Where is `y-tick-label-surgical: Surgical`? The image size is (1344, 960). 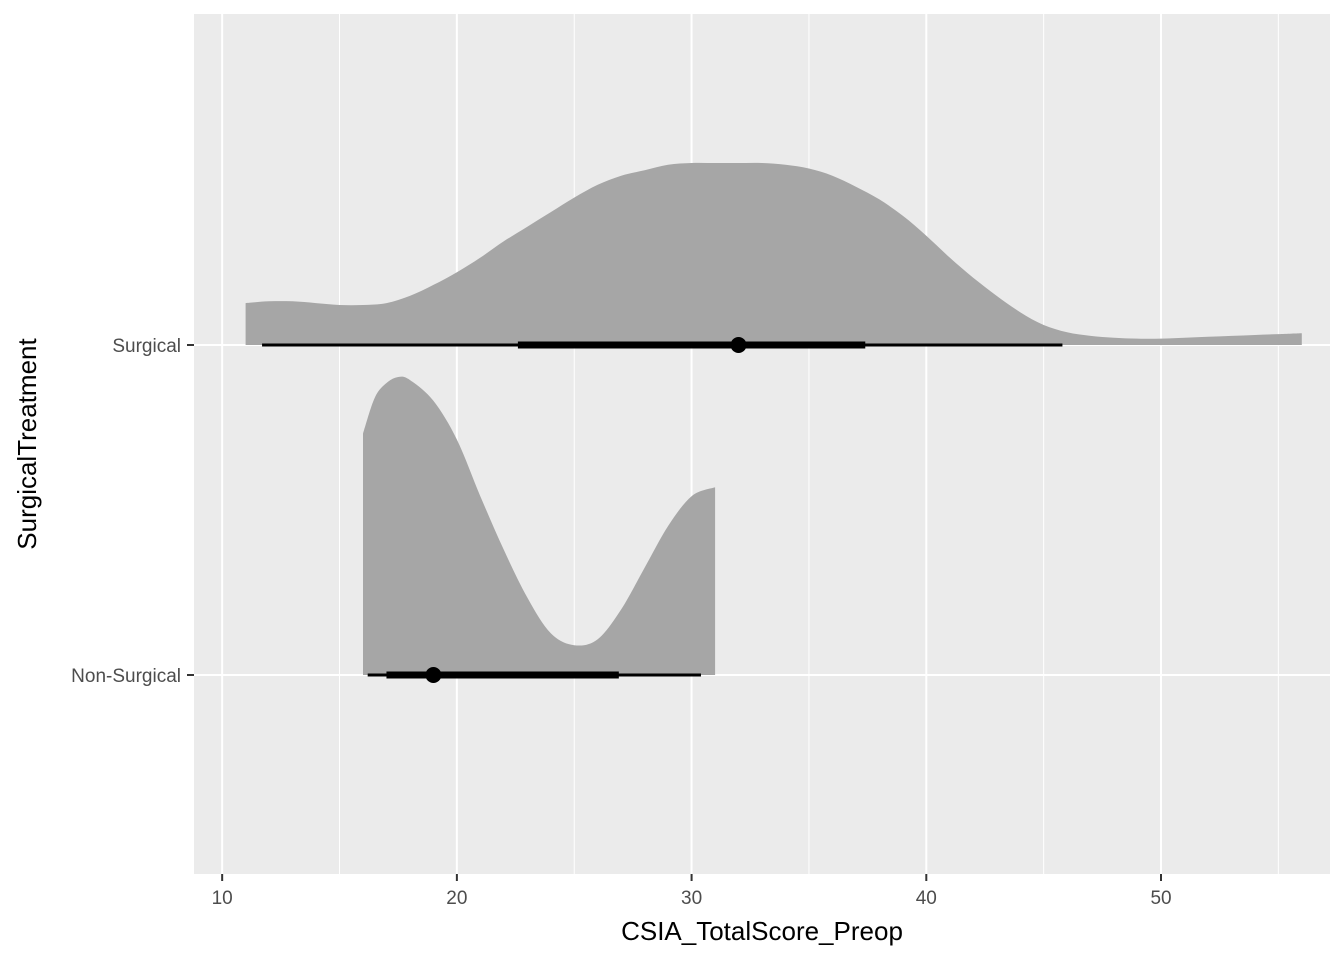 y-tick-label-surgical: Surgical is located at coordinates (146, 346).